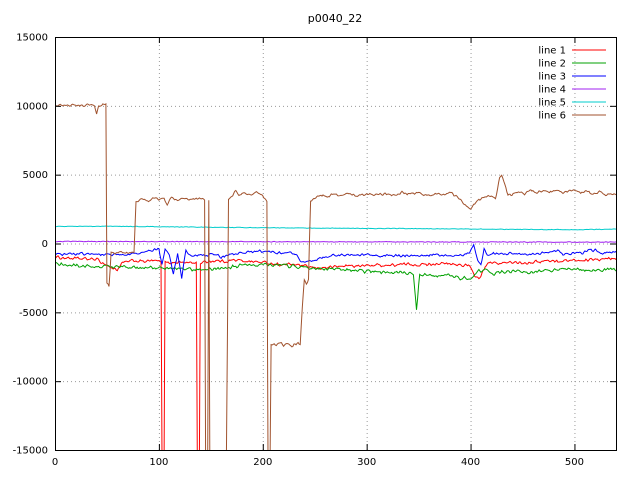 The width and height of the screenshot is (640, 480). I want to click on y-tick-label: 10000, so click(32, 106).